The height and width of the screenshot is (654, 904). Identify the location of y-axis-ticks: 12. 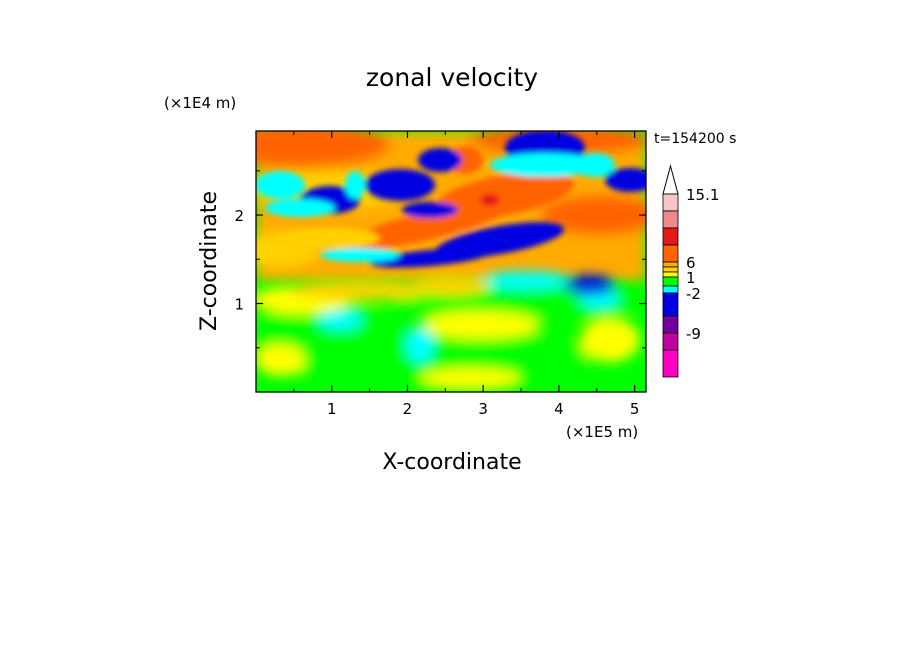
(440, 259).